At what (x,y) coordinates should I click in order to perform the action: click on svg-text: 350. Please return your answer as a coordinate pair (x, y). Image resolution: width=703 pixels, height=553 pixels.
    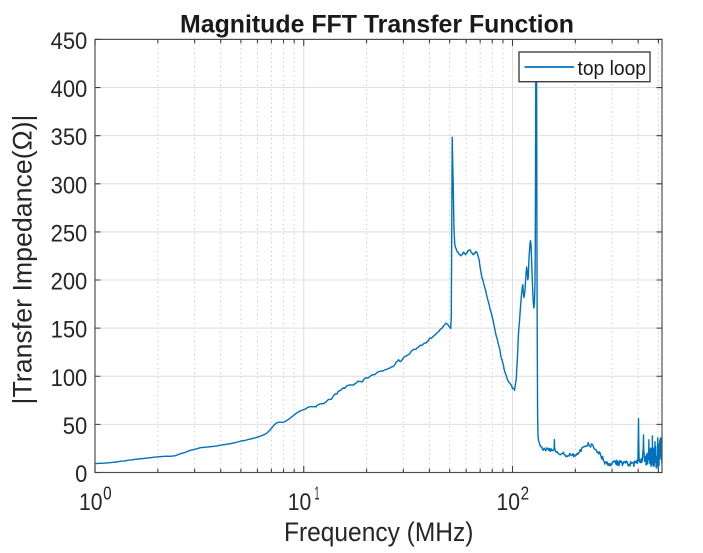
    Looking at the image, I should click on (69, 137).